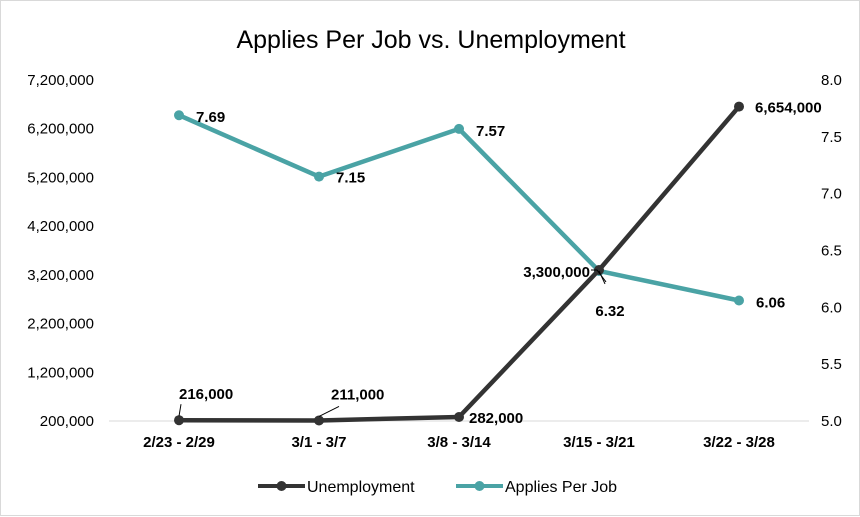 This screenshot has height=517, width=860. I want to click on legend: Unemployment Applies Per Job, so click(437, 487).